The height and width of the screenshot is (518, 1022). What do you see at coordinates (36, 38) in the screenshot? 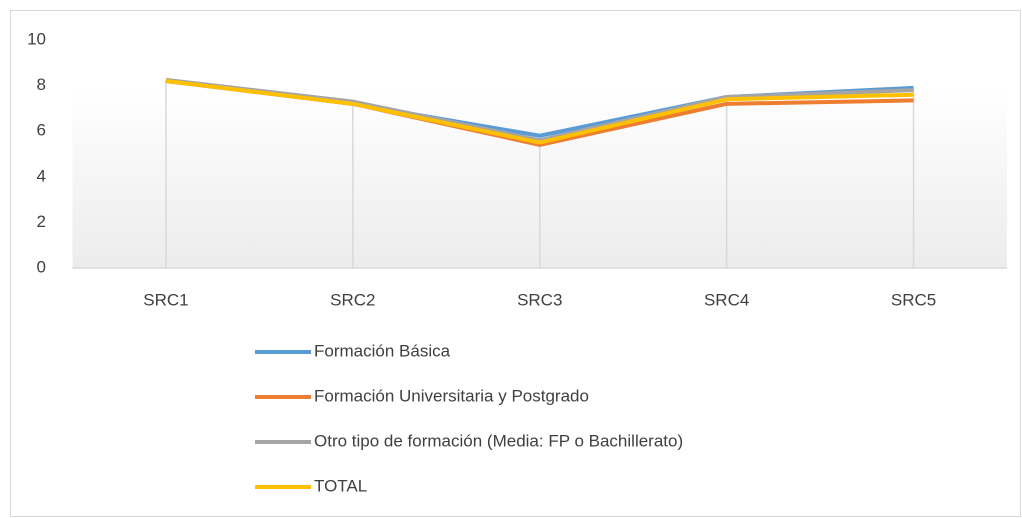
I see `y-tick-label: 10` at bounding box center [36, 38].